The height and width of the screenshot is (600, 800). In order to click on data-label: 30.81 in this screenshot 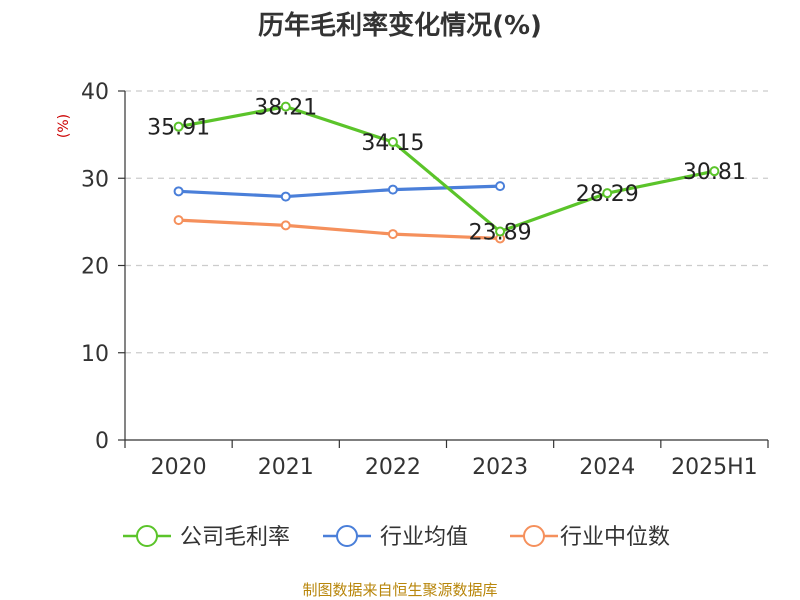, I will do `click(714, 172)`.